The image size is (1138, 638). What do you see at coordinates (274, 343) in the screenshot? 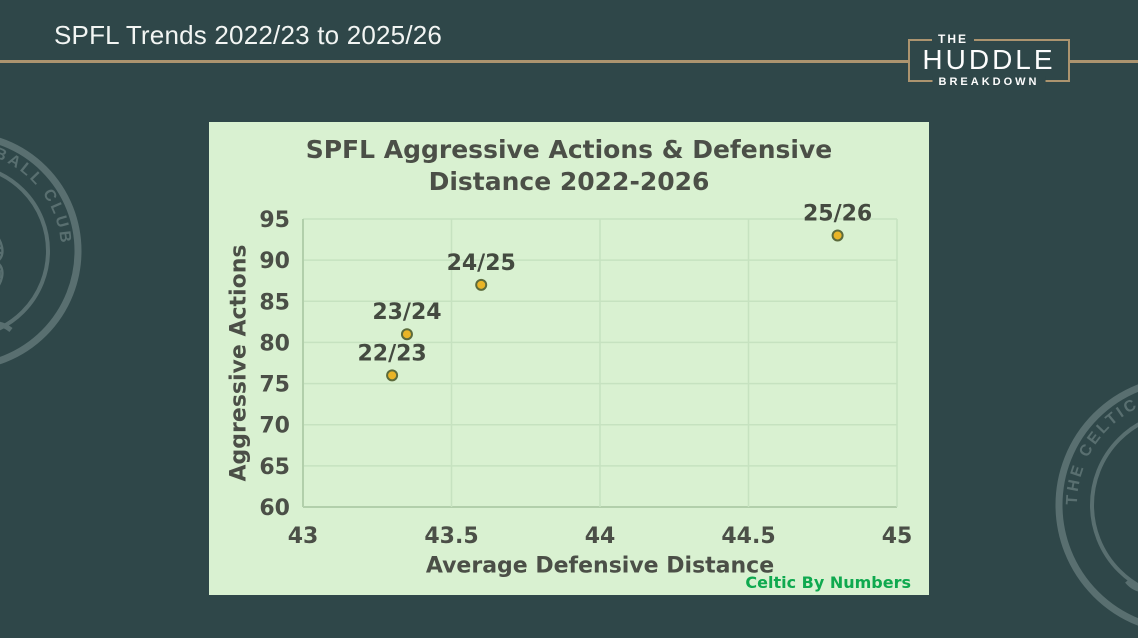
I see `y-tick-label: 80` at bounding box center [274, 343].